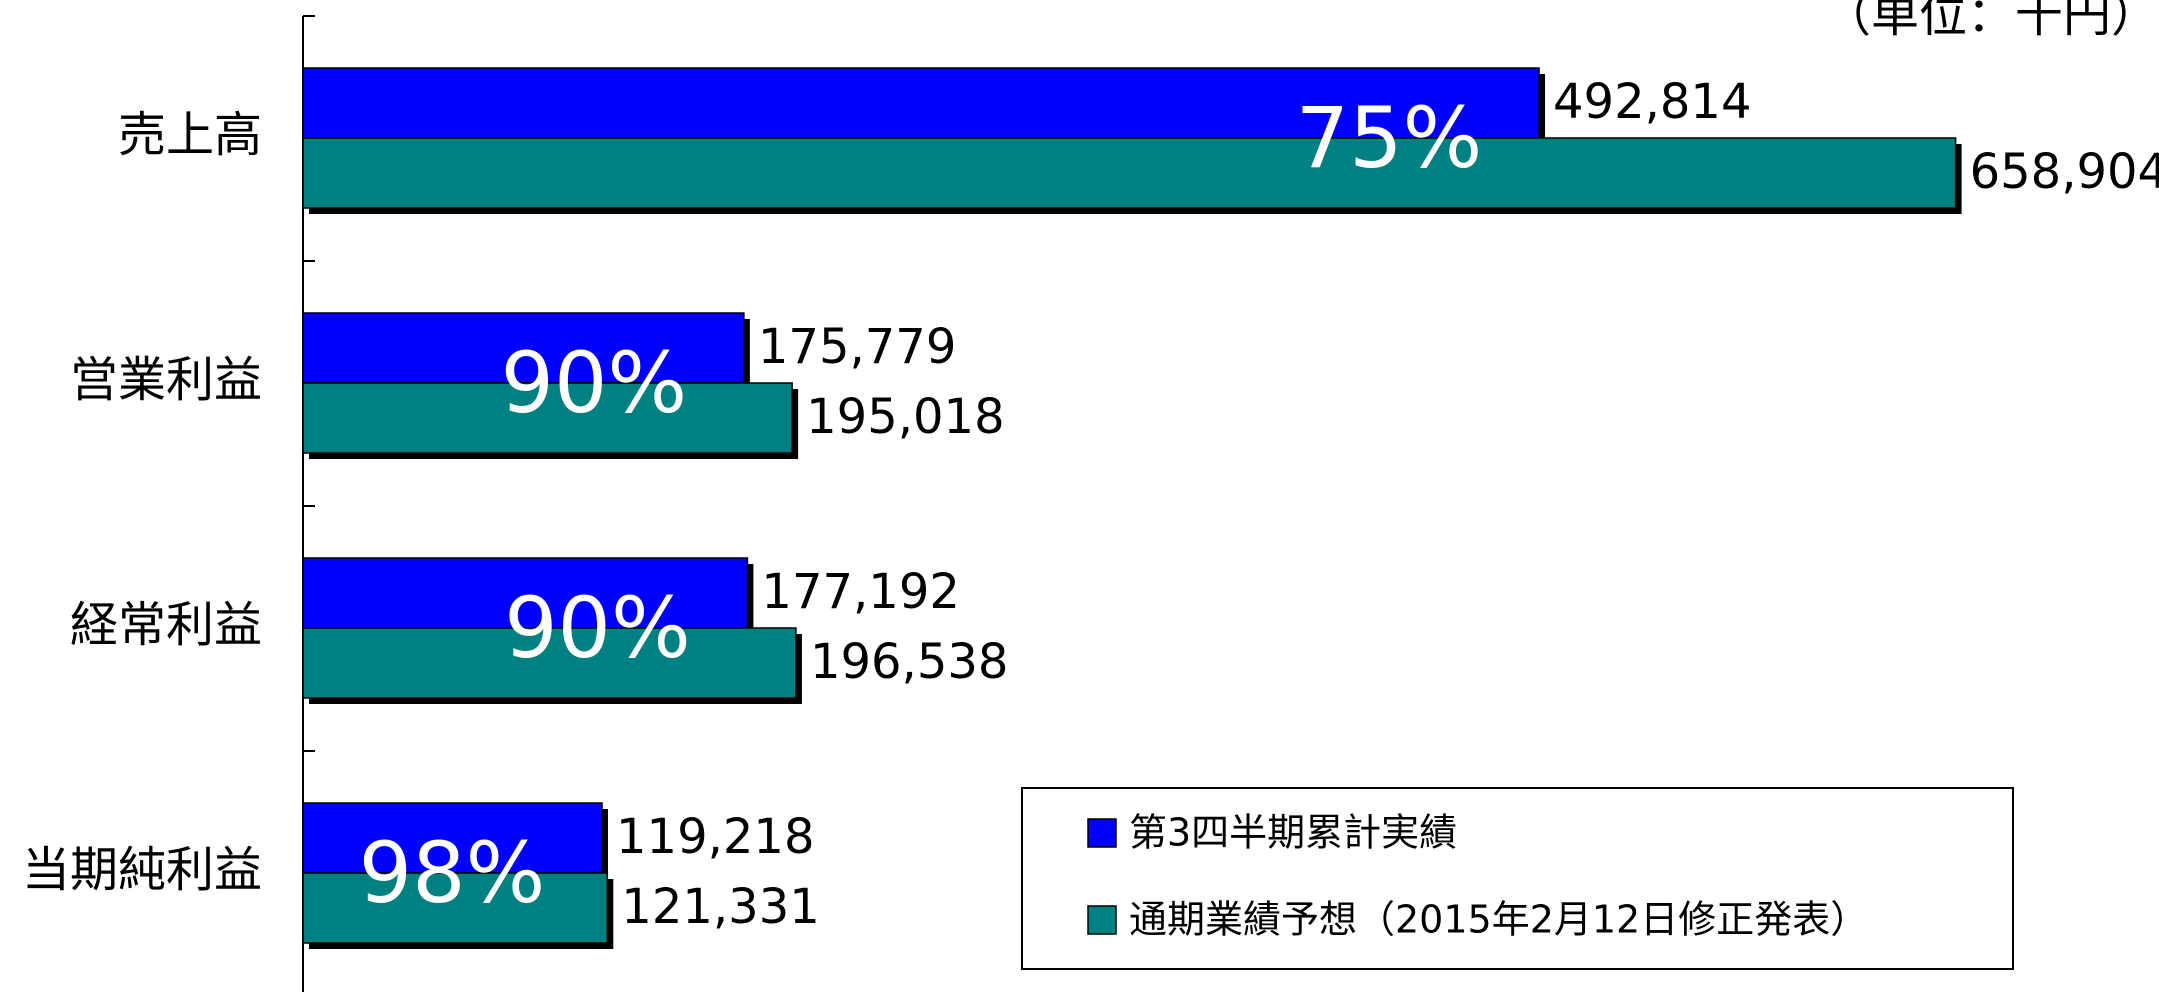 The image size is (2159, 992). Describe the element at coordinates (166, 380) in the screenshot. I see `category-label: 営業利益` at that location.